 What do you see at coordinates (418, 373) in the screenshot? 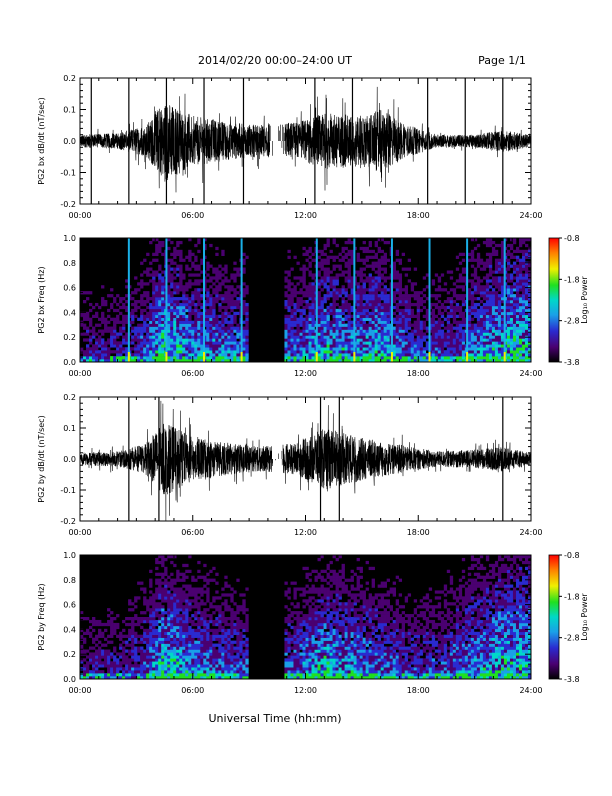
I see `x-tick-label: 18:00` at bounding box center [418, 373].